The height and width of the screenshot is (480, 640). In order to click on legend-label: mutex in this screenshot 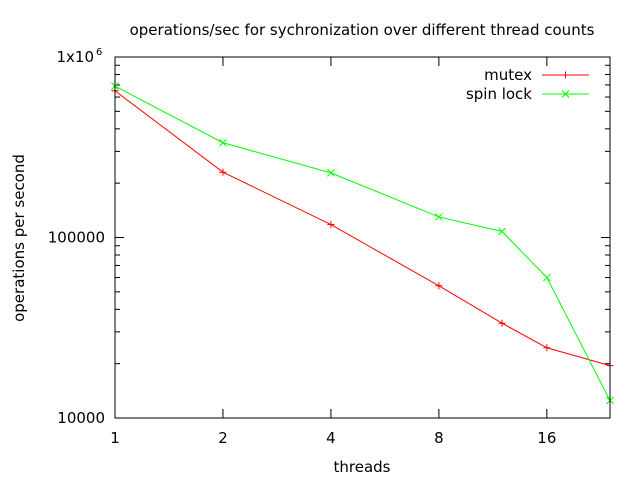, I will do `click(508, 75)`.